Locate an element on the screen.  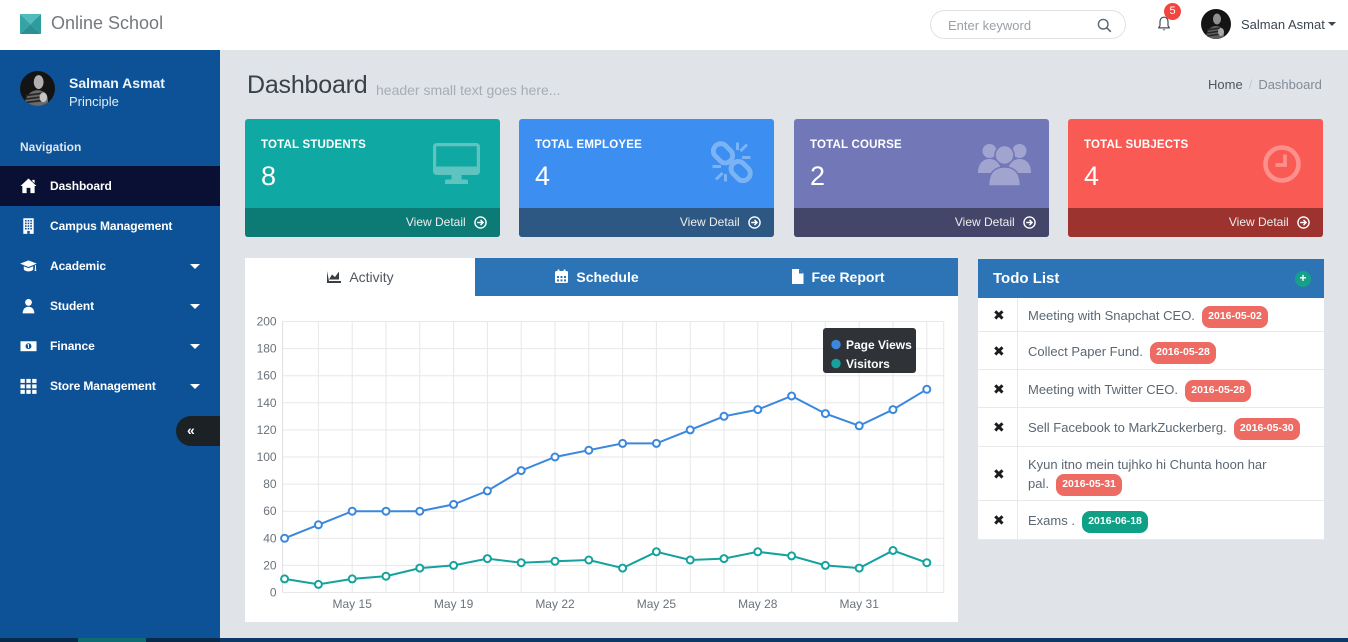
svg-text: 160 is located at coordinates (267, 376).